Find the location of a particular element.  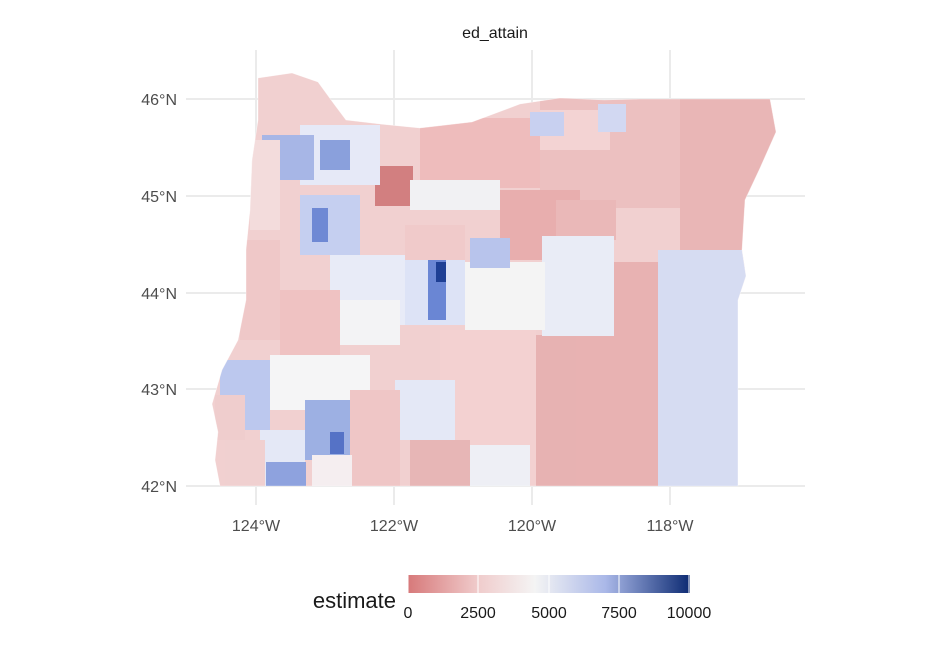

region-jefferson is located at coordinates (435, 242).